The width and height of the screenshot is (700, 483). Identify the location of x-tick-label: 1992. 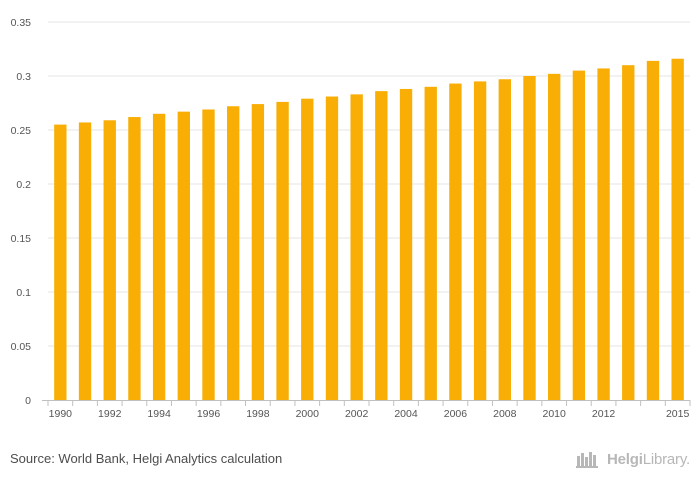
(110, 414).